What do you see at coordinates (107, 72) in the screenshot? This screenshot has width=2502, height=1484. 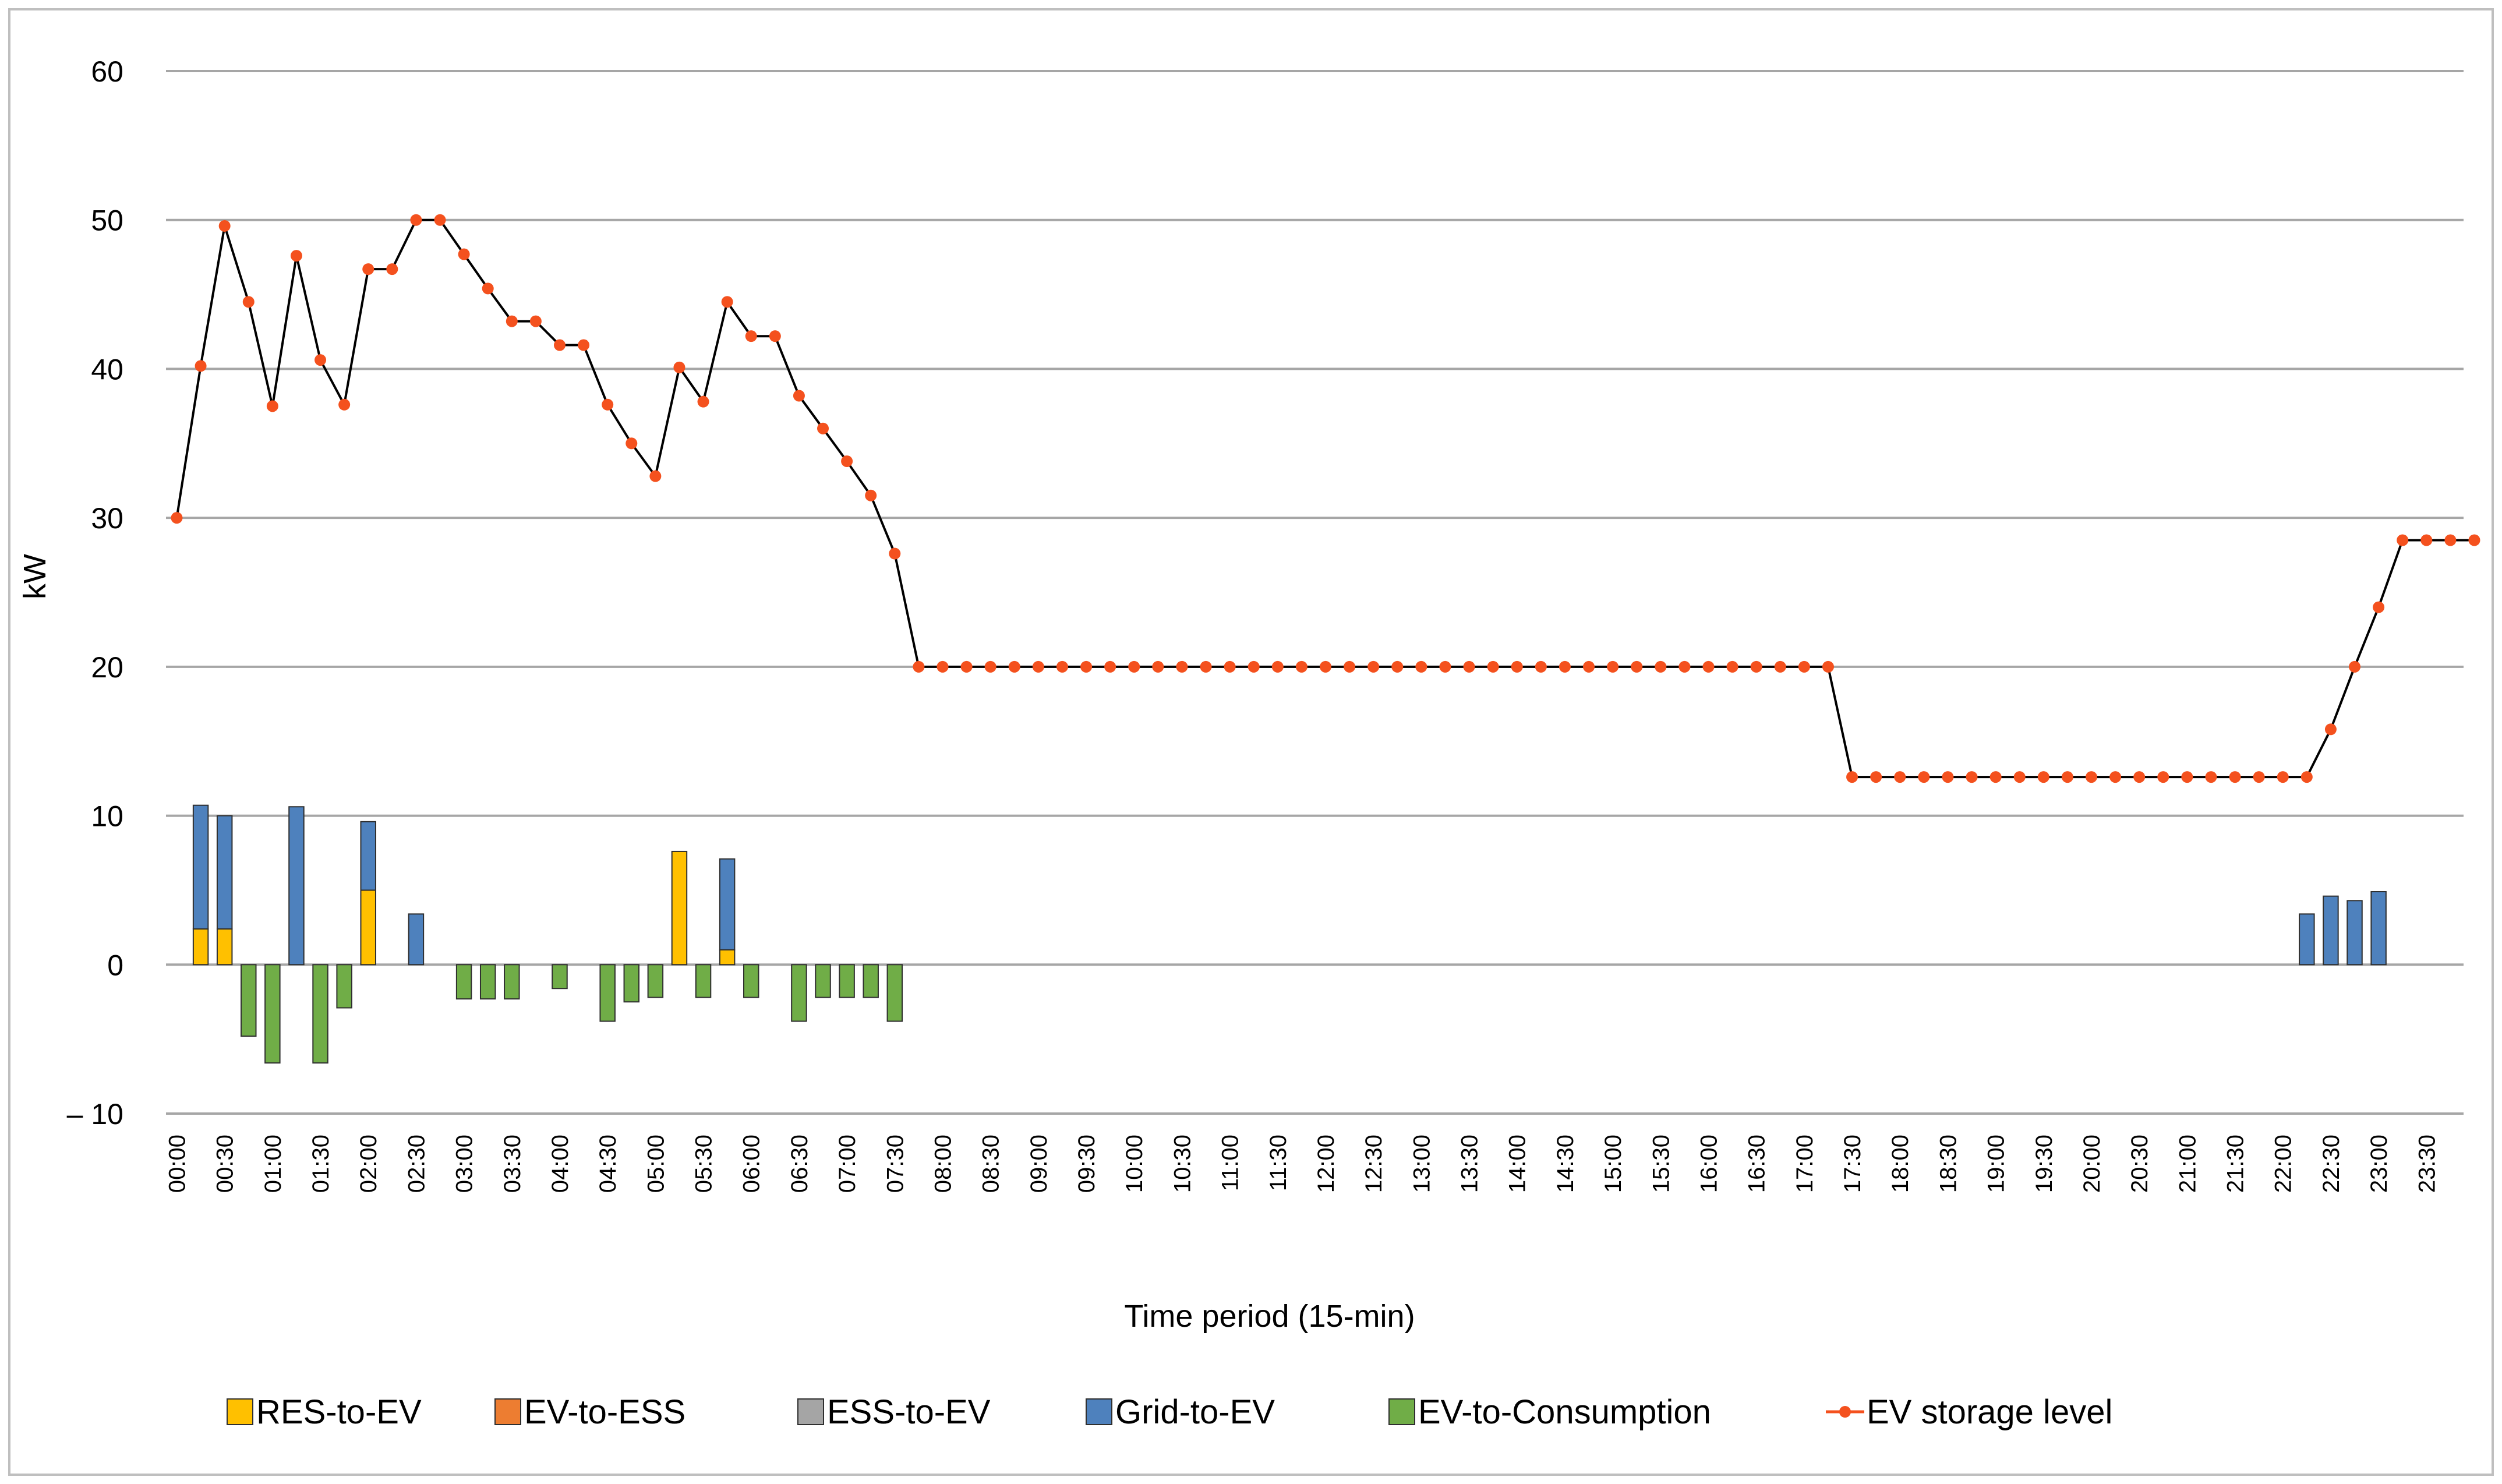 I see `y-tick-label: 60` at bounding box center [107, 72].